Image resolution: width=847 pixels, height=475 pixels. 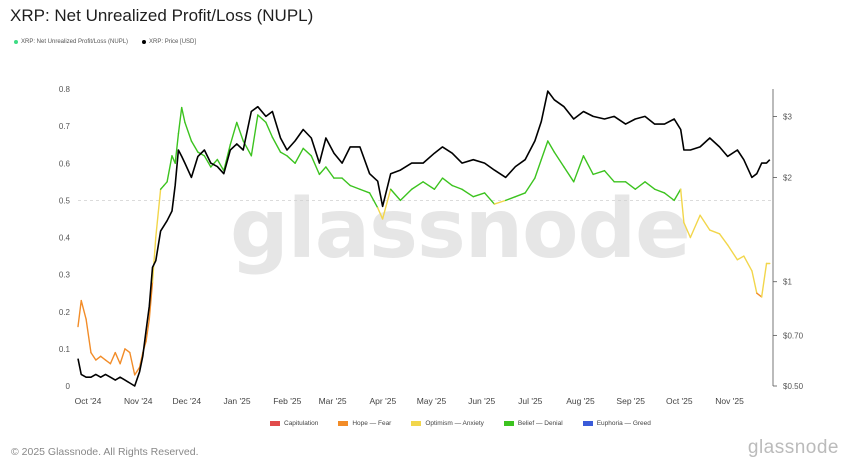 I want to click on zone-legend-euphoria-greed: Euphoria — Greed, so click(x=616, y=423).